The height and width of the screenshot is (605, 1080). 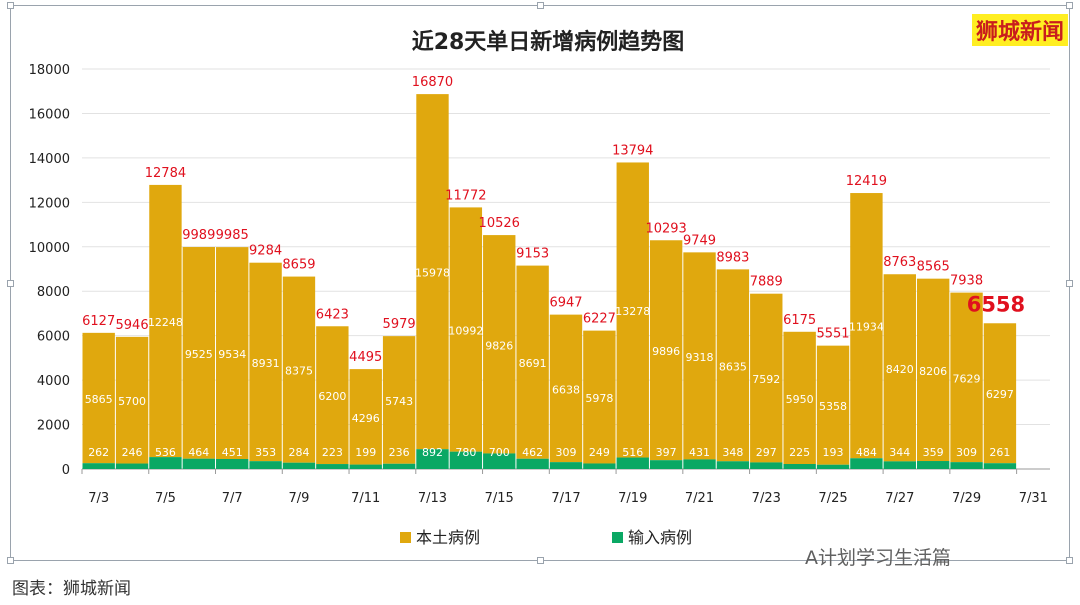 I want to click on data-label-local: 5865, so click(x=99, y=399).